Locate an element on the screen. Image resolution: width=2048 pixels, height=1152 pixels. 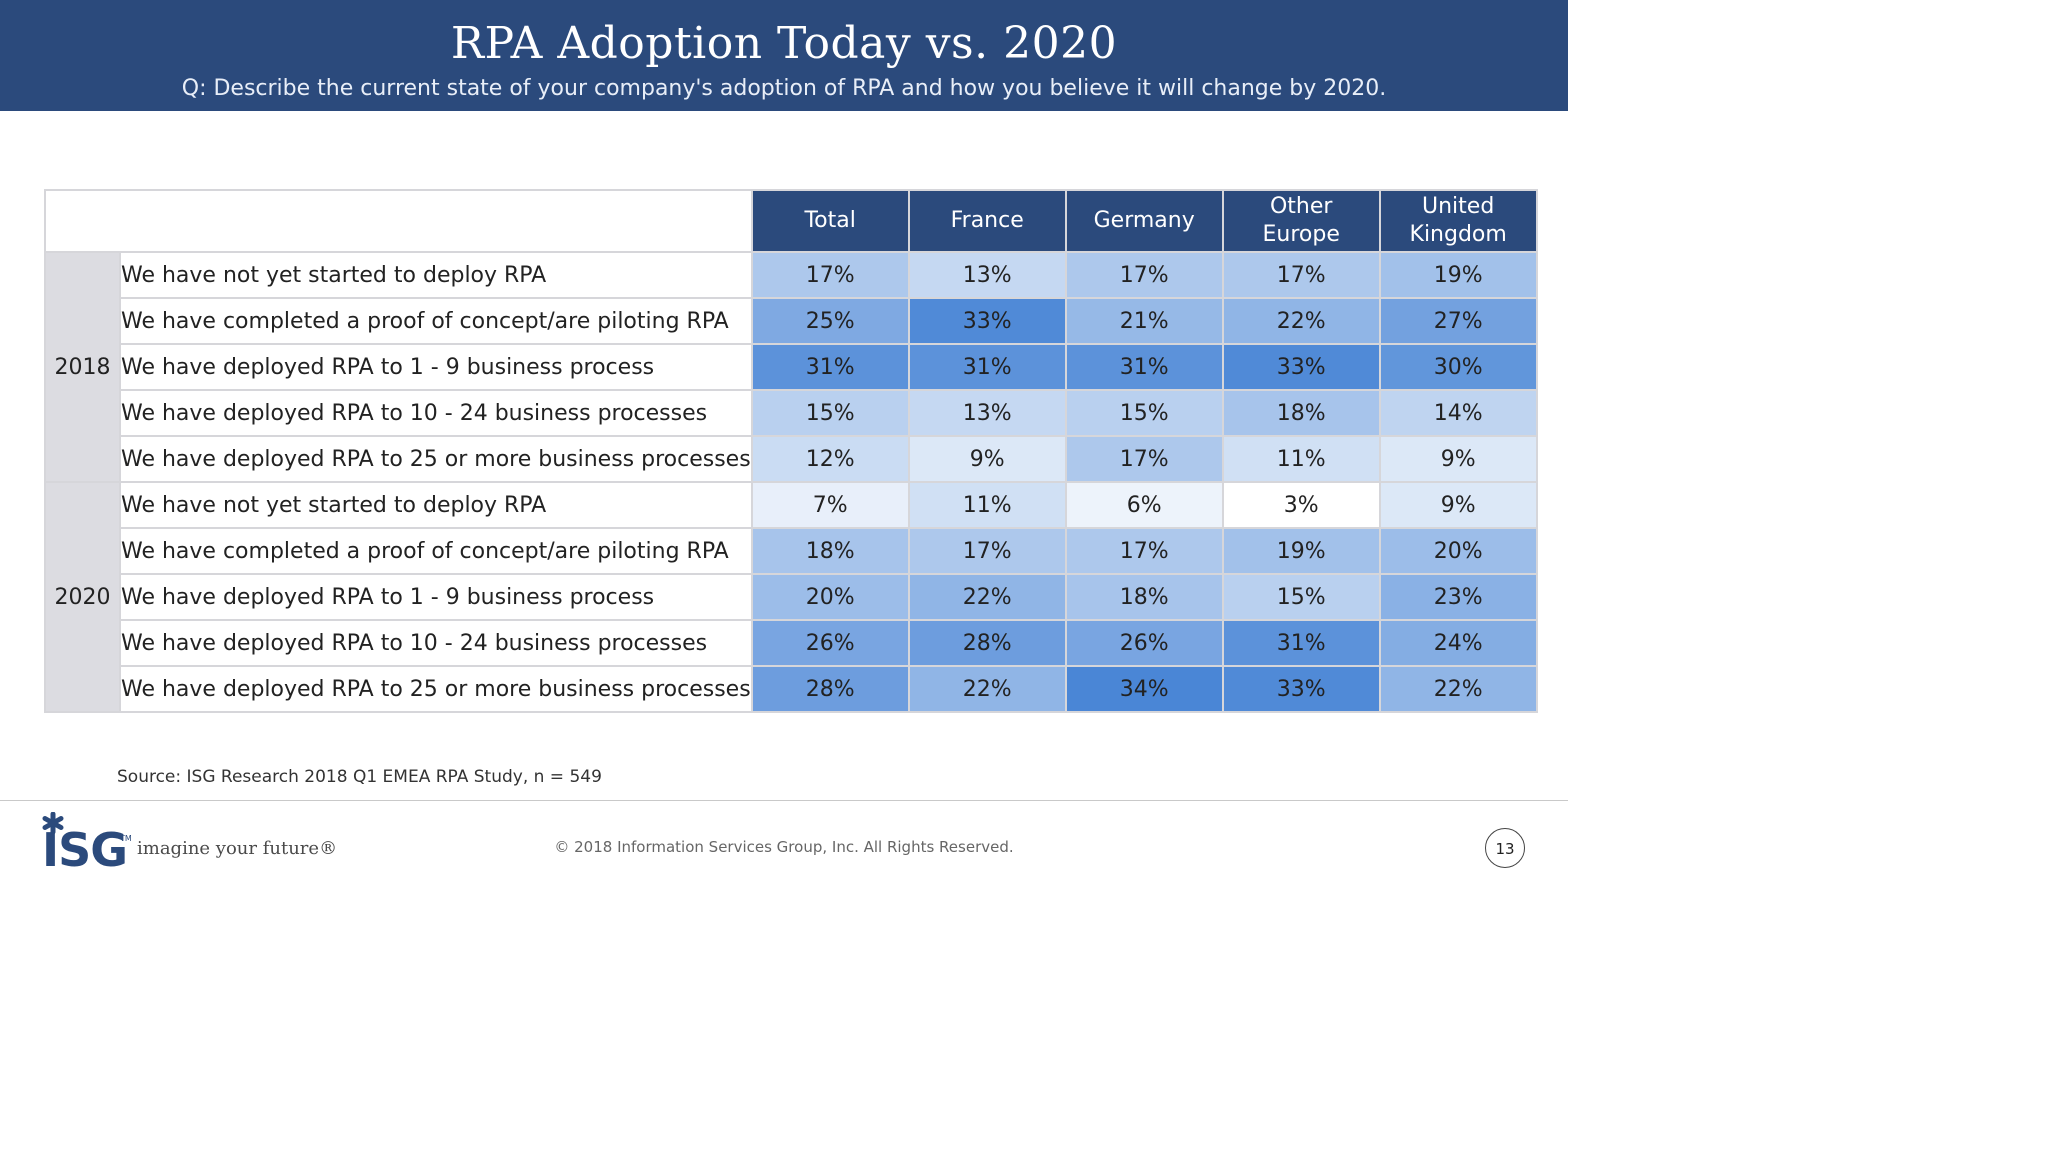
value-cell: 14% is located at coordinates (1458, 413).